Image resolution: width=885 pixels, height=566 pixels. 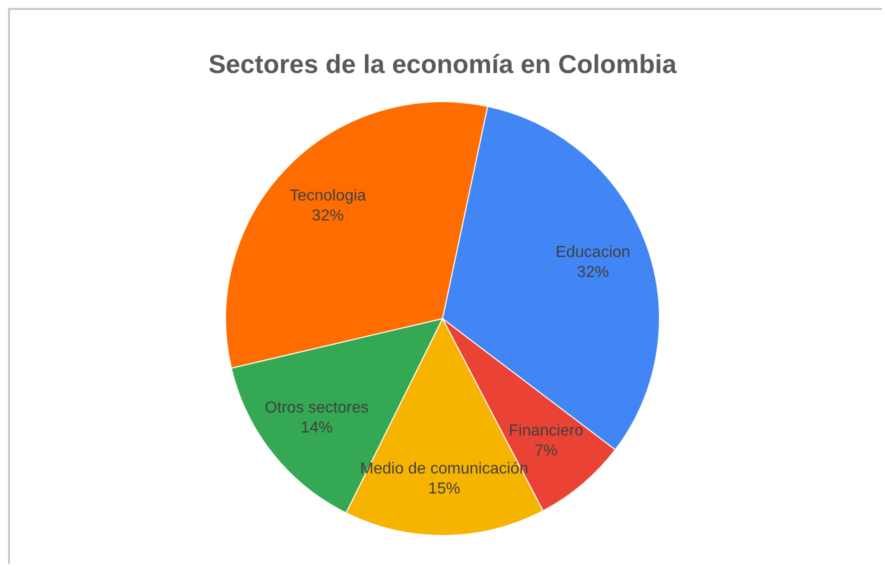 I want to click on data-label: 15%, so click(x=444, y=489).